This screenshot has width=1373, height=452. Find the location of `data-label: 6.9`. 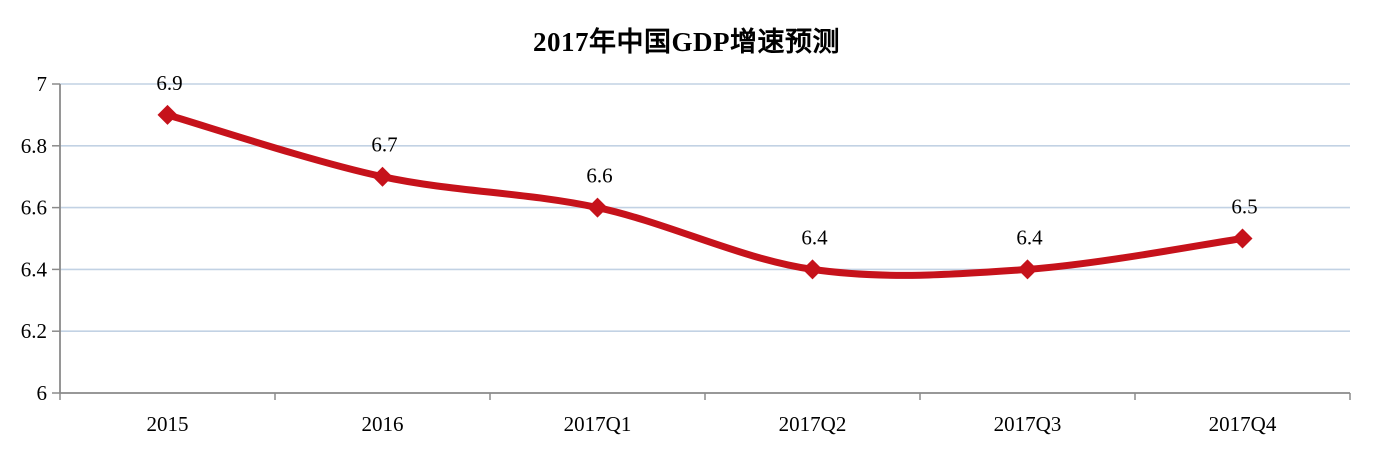

data-label: 6.9 is located at coordinates (169, 83).